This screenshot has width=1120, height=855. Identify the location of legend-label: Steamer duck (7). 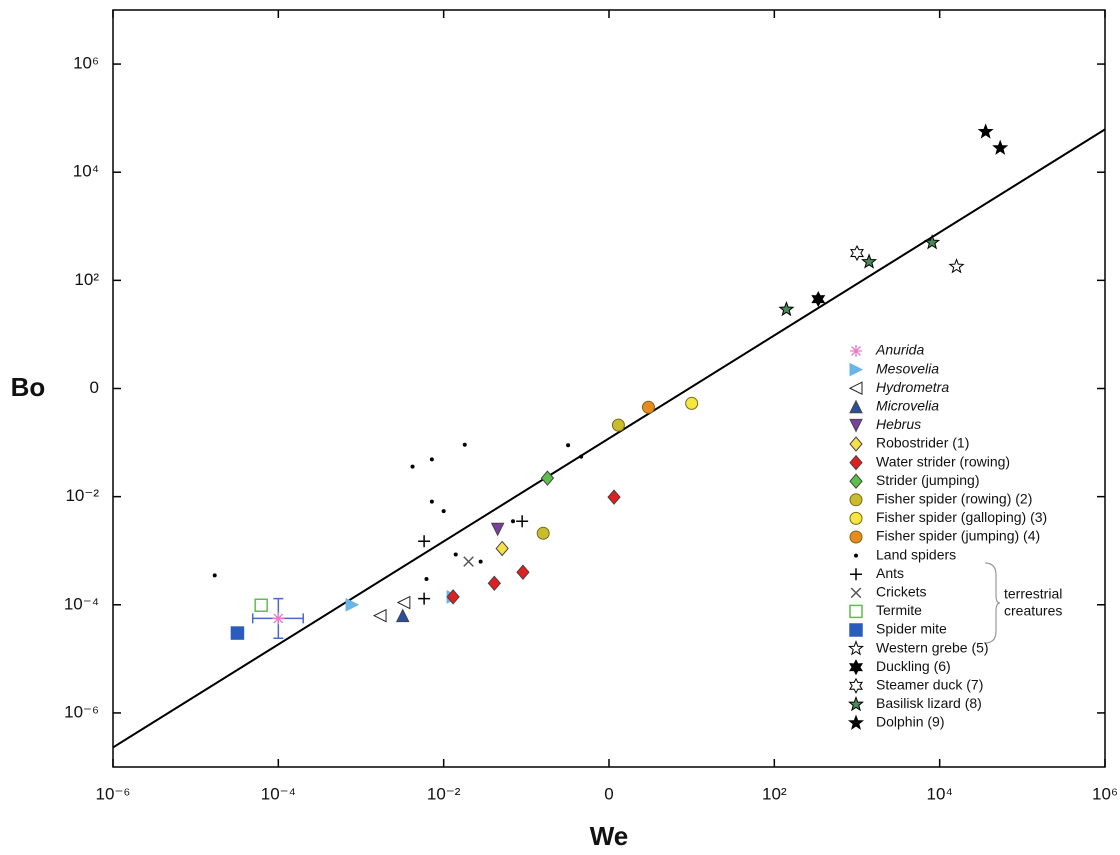
(929, 685).